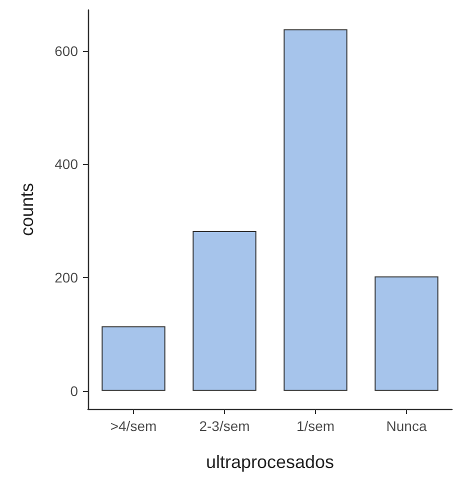 This screenshot has height=477, width=457. What do you see at coordinates (133, 426) in the screenshot?
I see `x-tick-label: >4/sem` at bounding box center [133, 426].